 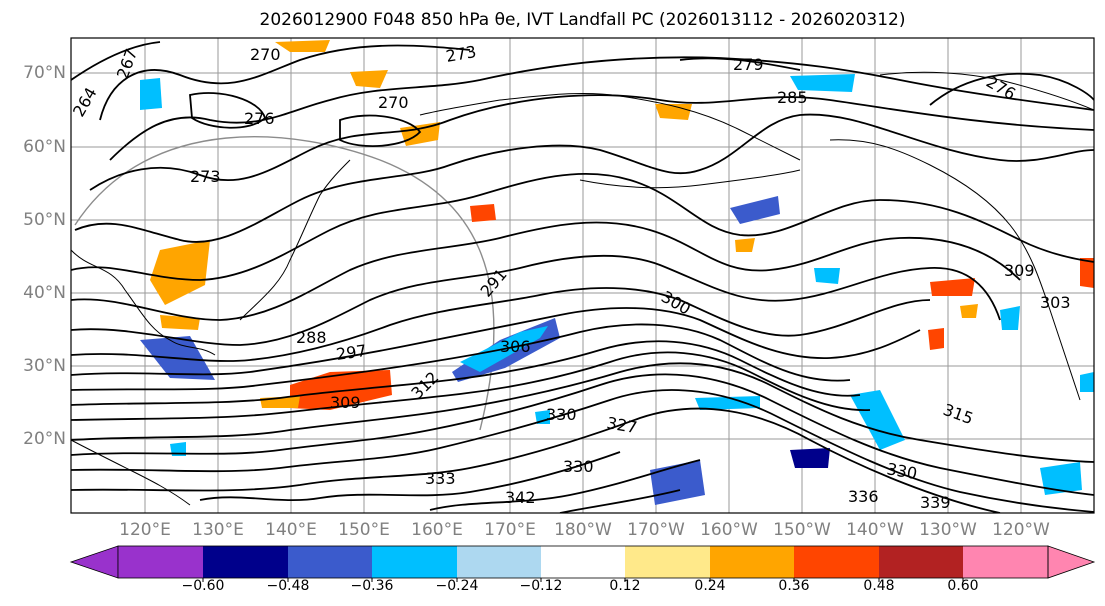 I want to click on colorbar-tick-label: −0.36, so click(x=372, y=586).